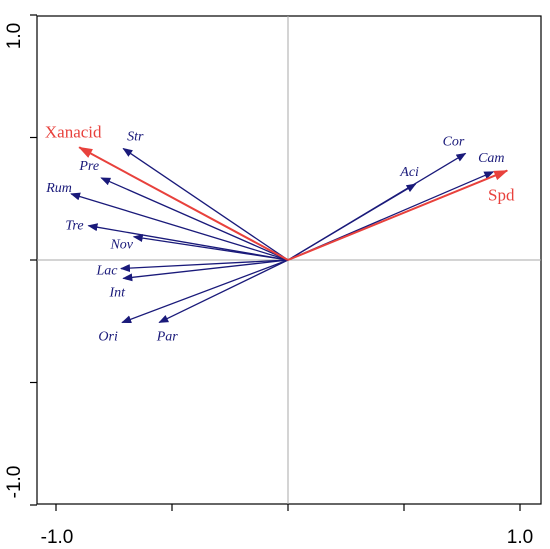 This screenshot has width=550, height=549. I want to click on species-label-cor: Cor, so click(454, 141).